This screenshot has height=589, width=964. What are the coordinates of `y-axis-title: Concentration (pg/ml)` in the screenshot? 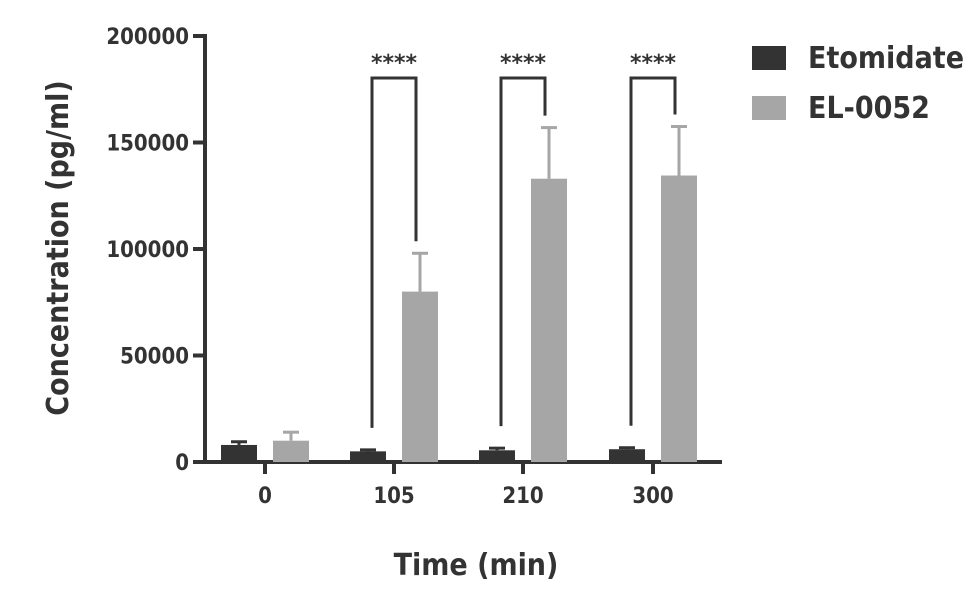 It's located at (58, 247).